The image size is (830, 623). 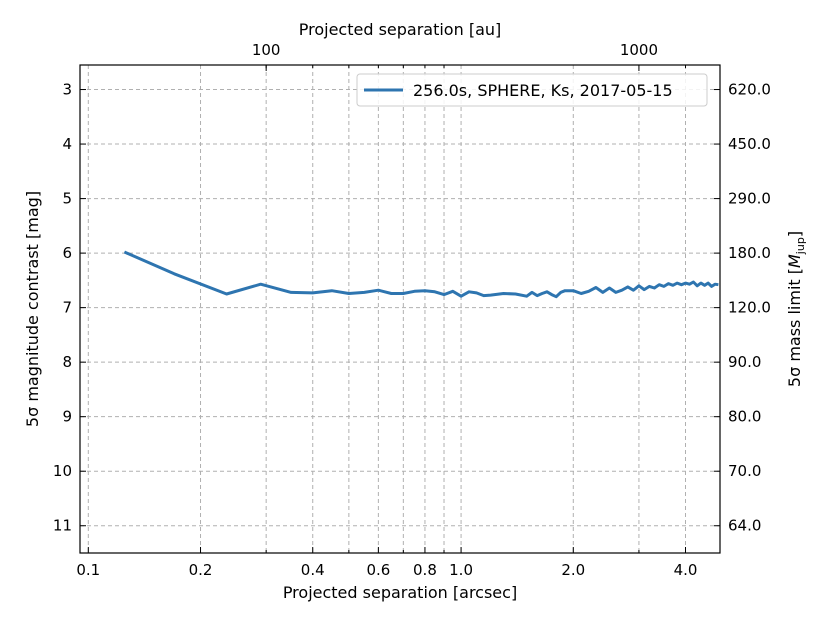 I want to click on y-tick-label: 10, so click(x=62, y=471).